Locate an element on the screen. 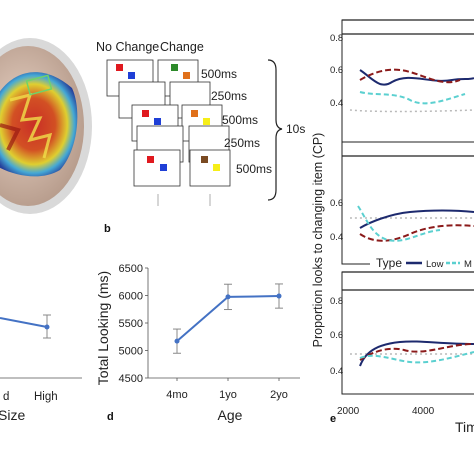 Image resolution: width=474 pixels, height=474 pixels. series-mid-line is located at coordinates (410, 76).